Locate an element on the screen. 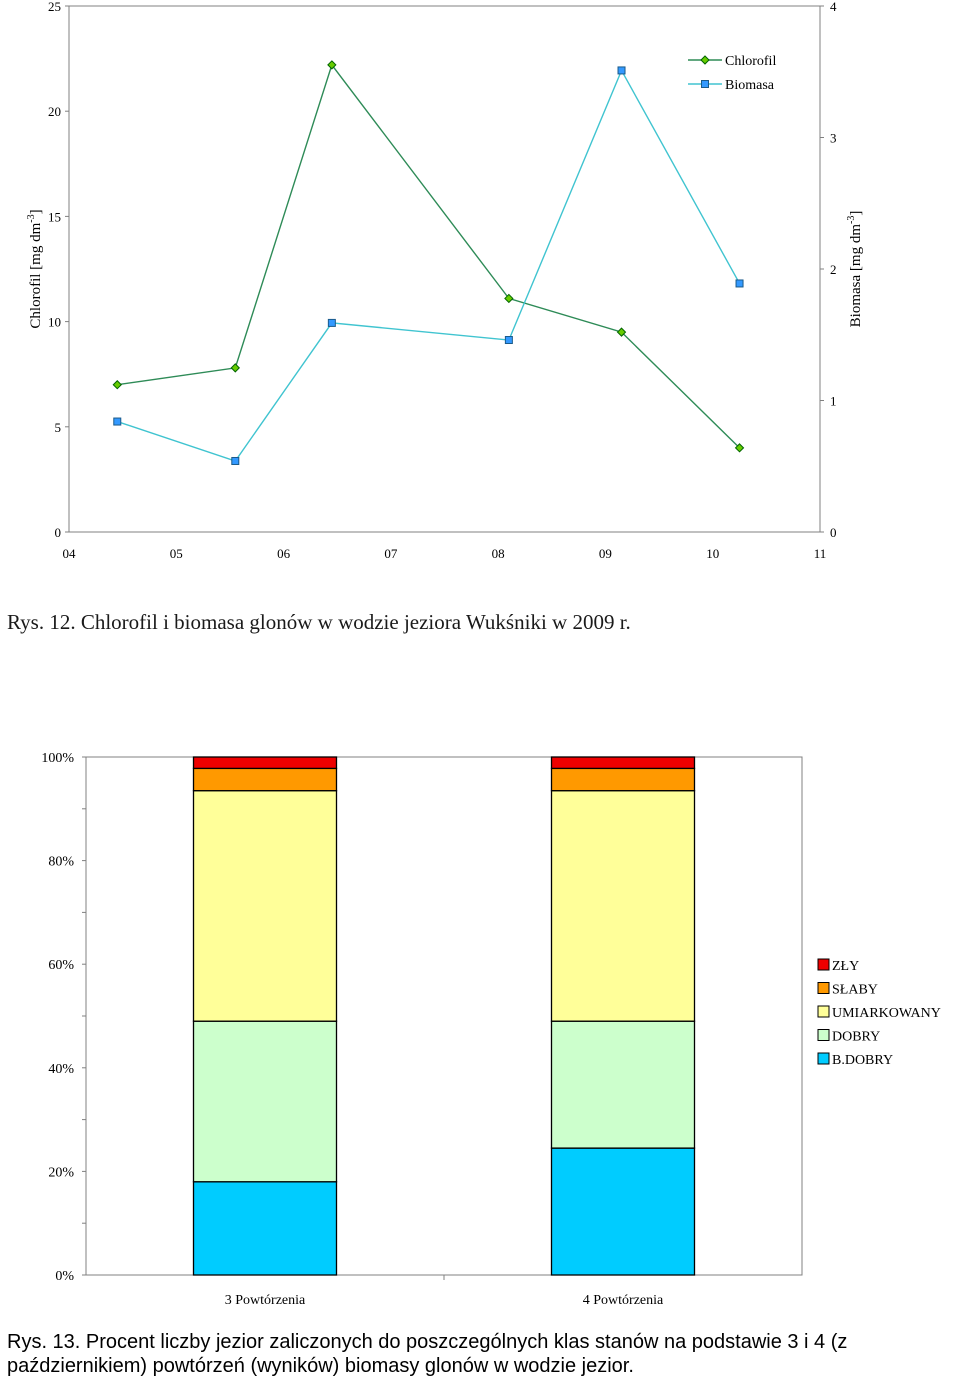  x-tick-label: 08 is located at coordinates (498, 553).